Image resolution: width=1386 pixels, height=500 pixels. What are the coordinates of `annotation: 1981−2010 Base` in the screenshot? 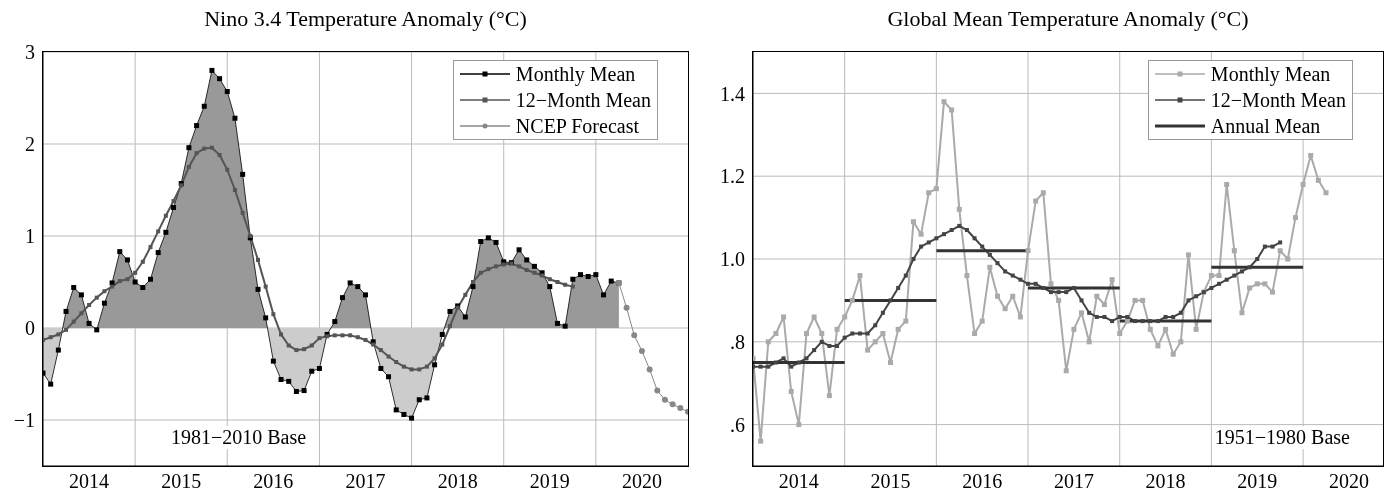 It's located at (239, 437).